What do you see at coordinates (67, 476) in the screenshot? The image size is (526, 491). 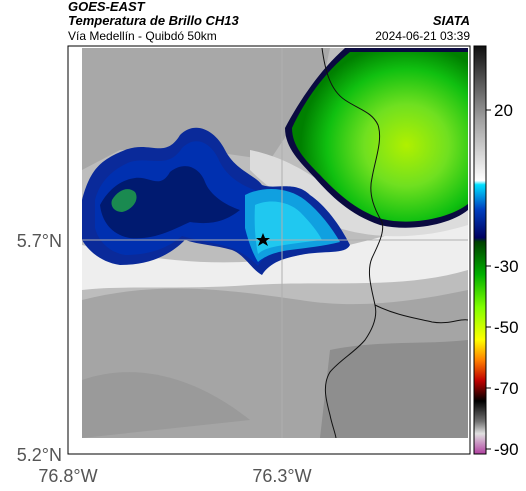 I see `lon-label-left: 76.8°W` at bounding box center [67, 476].